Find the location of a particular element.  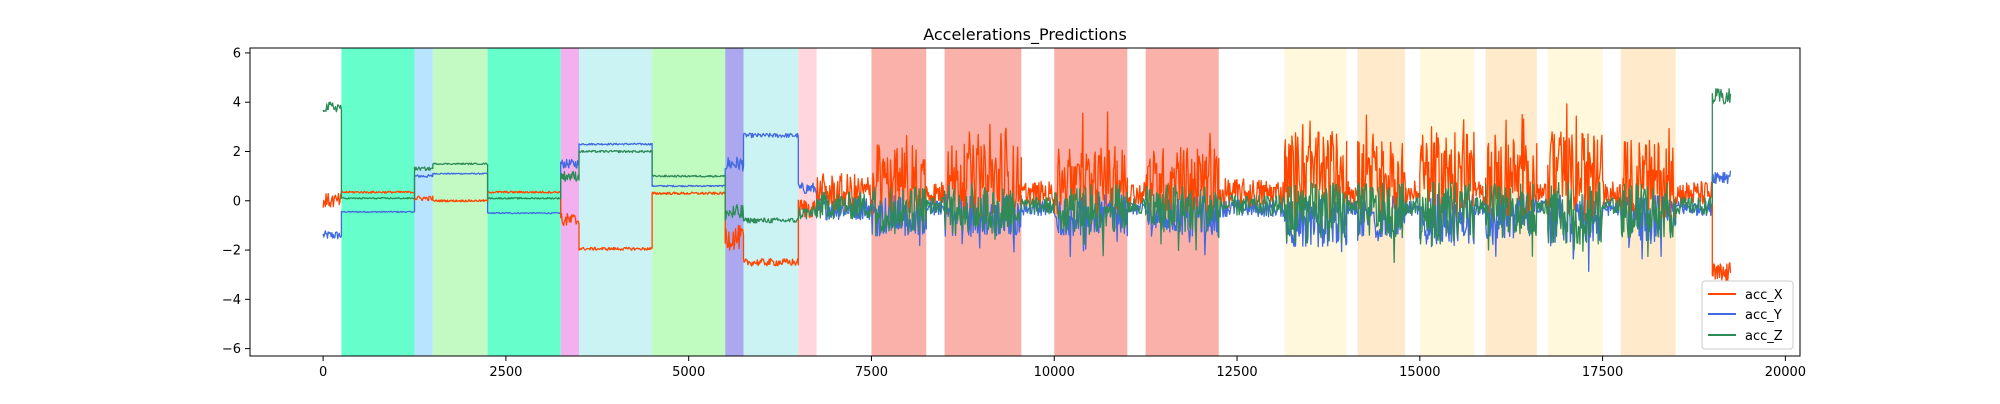

legend-label-acc-z: acc_Z is located at coordinates (1764, 336).